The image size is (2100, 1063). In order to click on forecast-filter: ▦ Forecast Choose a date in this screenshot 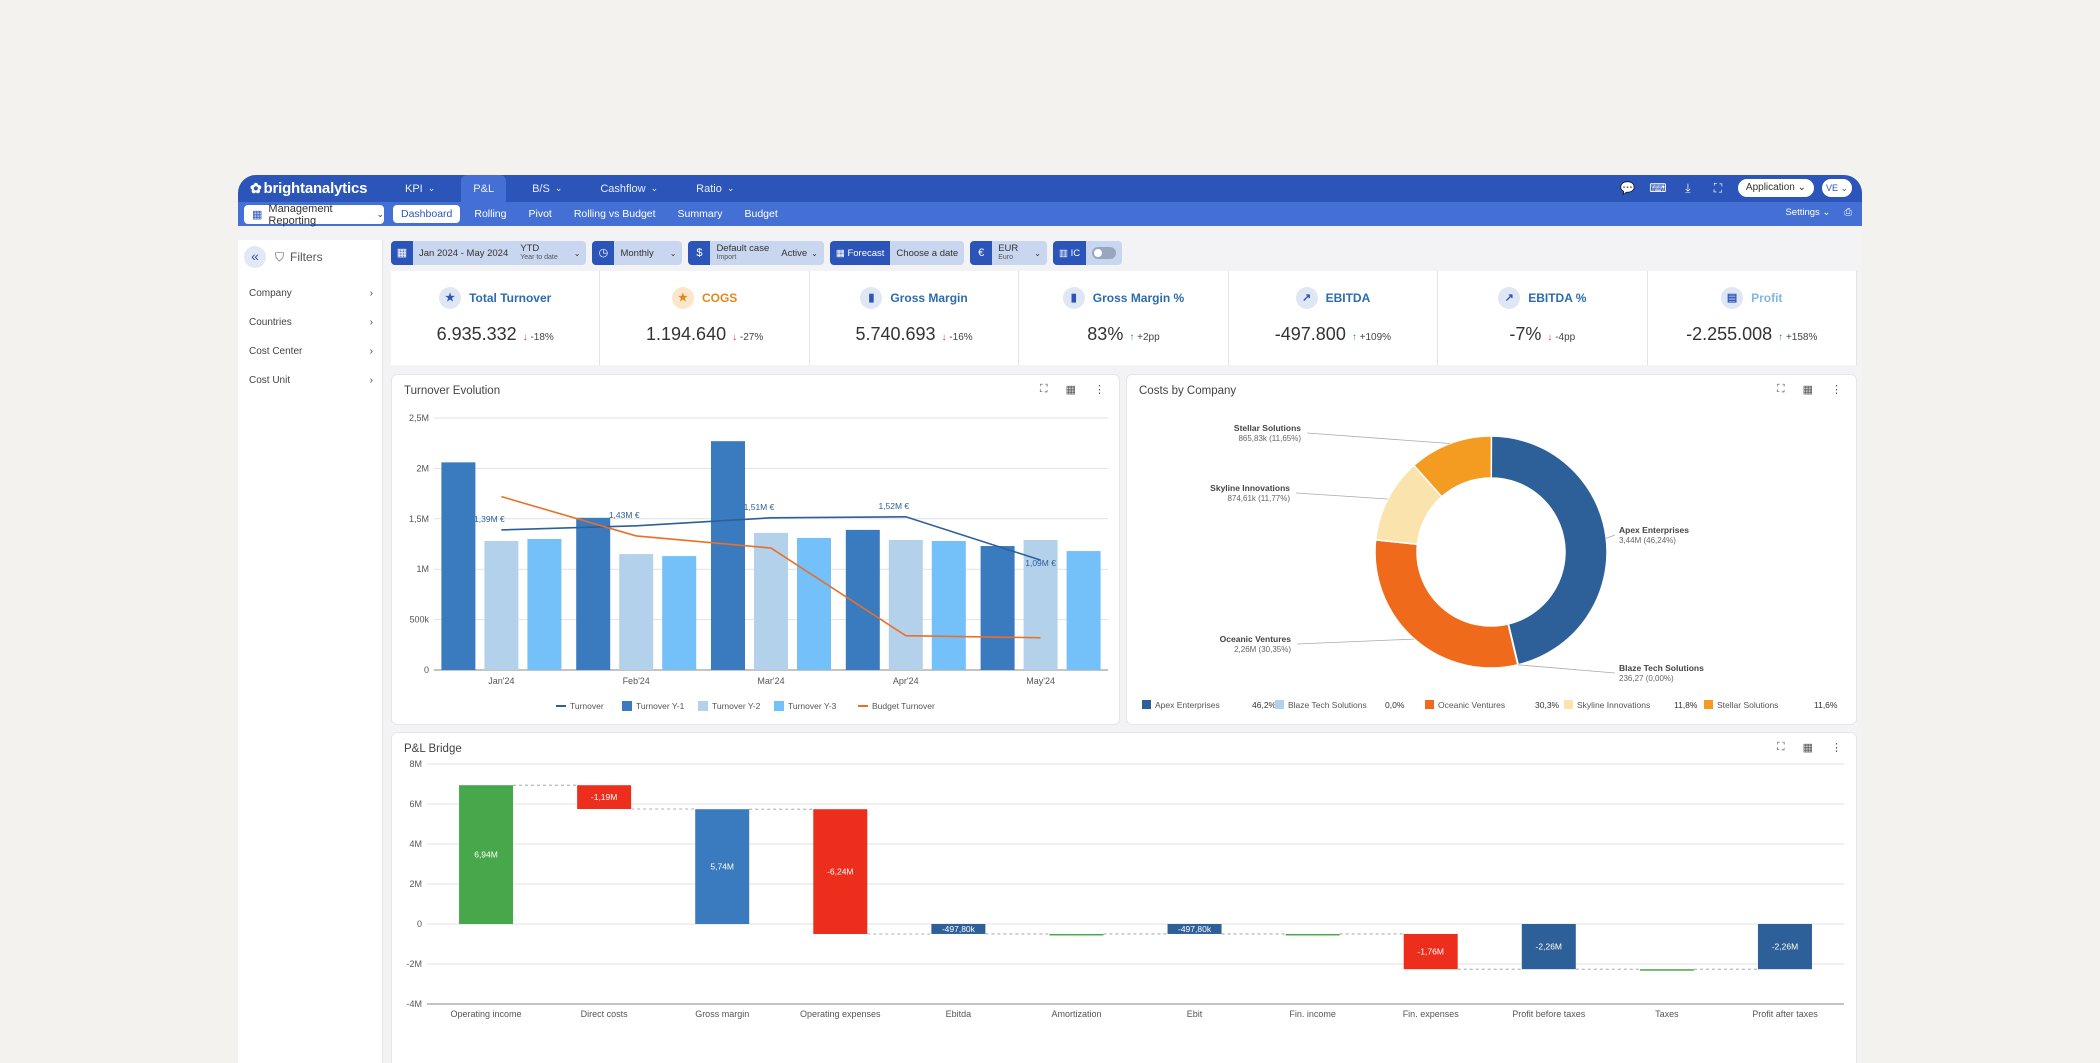, I will do `click(897, 253)`.